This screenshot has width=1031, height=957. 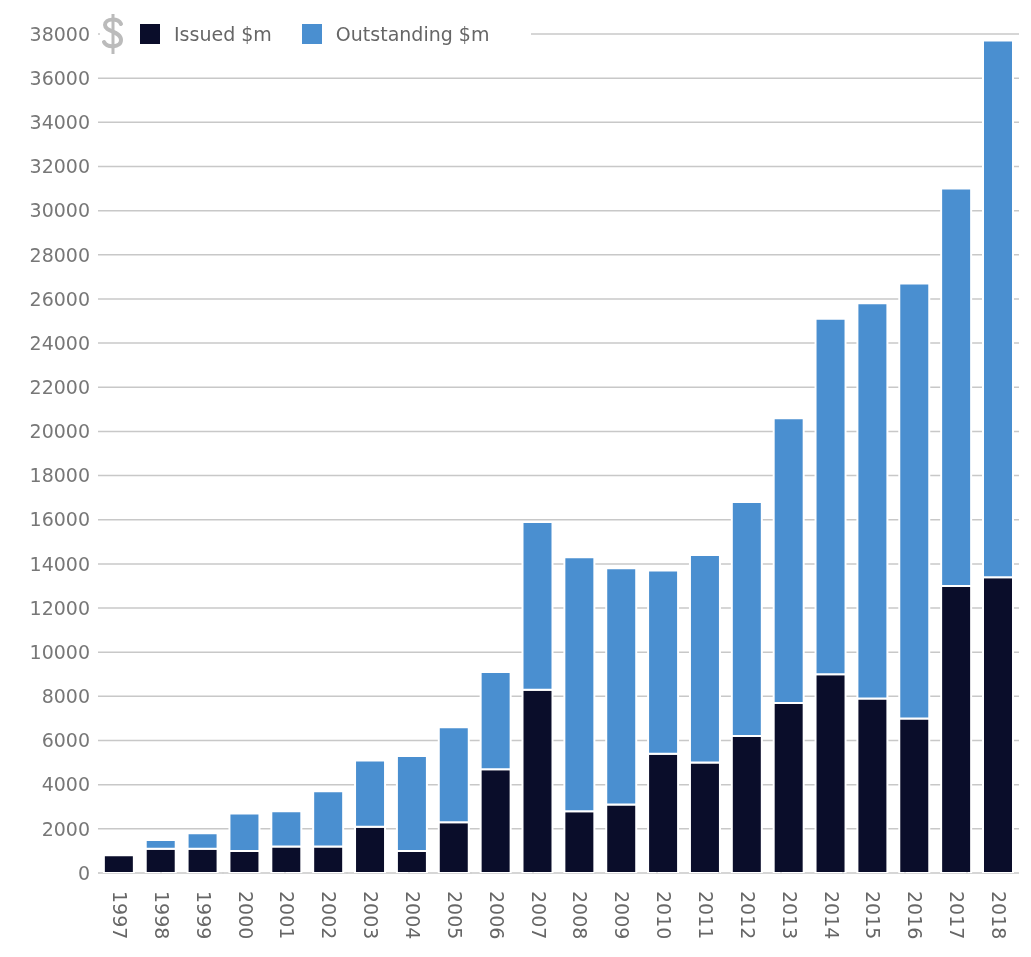 I want to click on legend-label: Issued $m, so click(x=222, y=34).